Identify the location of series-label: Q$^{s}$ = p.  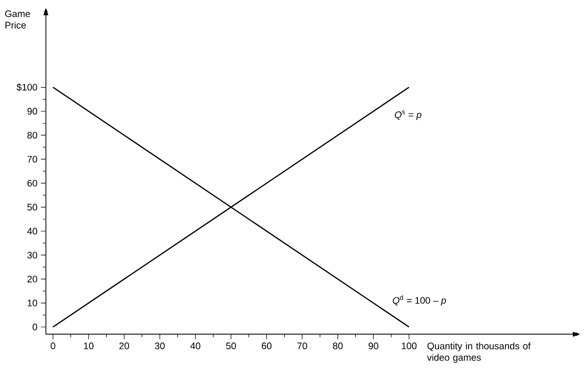
(408, 115).